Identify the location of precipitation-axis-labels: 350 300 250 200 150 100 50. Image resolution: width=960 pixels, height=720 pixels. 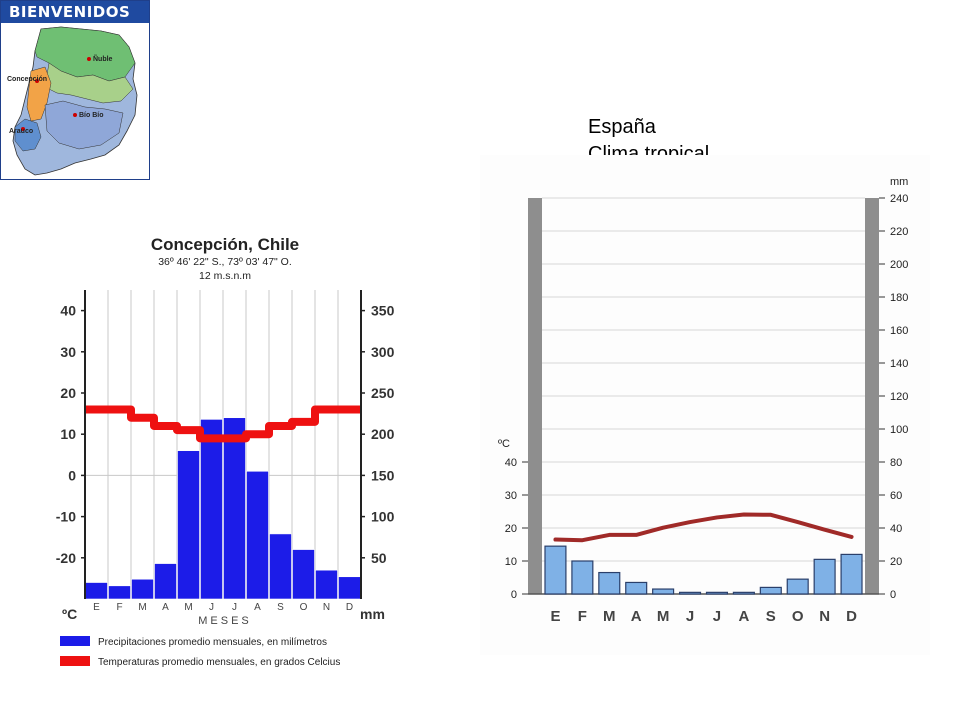
(378, 434).